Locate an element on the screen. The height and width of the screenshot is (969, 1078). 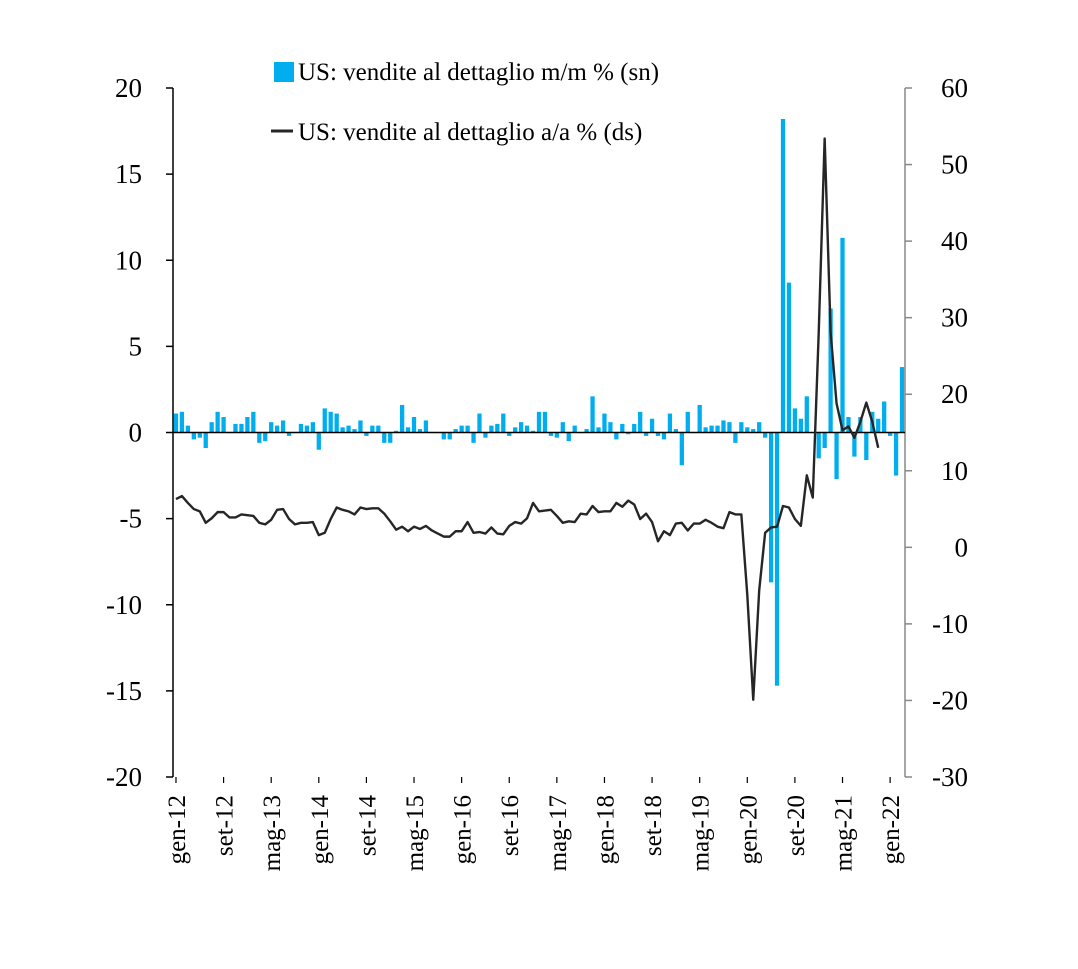
x-tick-label: gen-20 is located at coordinates (748, 829).